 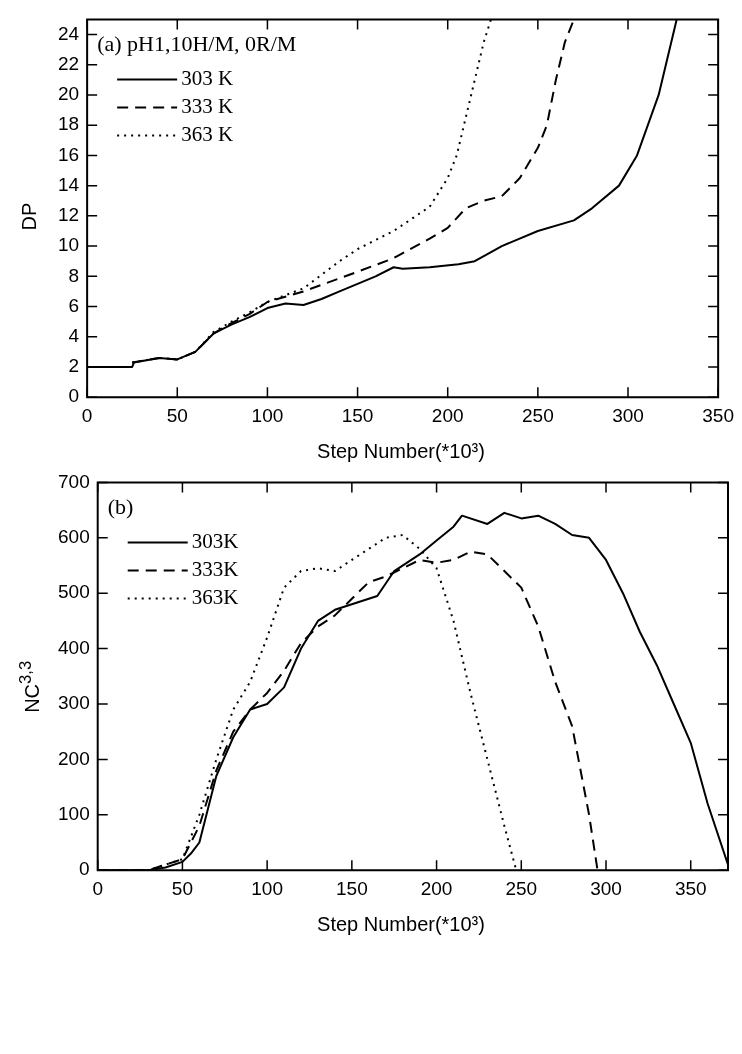 What do you see at coordinates (68, 245) in the screenshot?
I see `y-tick-label: 10` at bounding box center [68, 245].